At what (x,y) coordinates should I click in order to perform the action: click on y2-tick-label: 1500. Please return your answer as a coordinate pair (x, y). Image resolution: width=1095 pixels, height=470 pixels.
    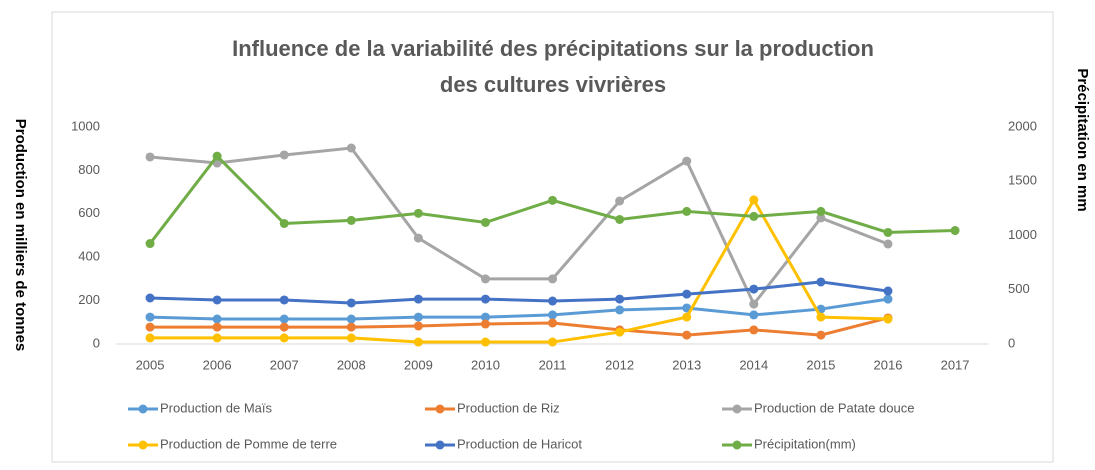
    Looking at the image, I should click on (1022, 180).